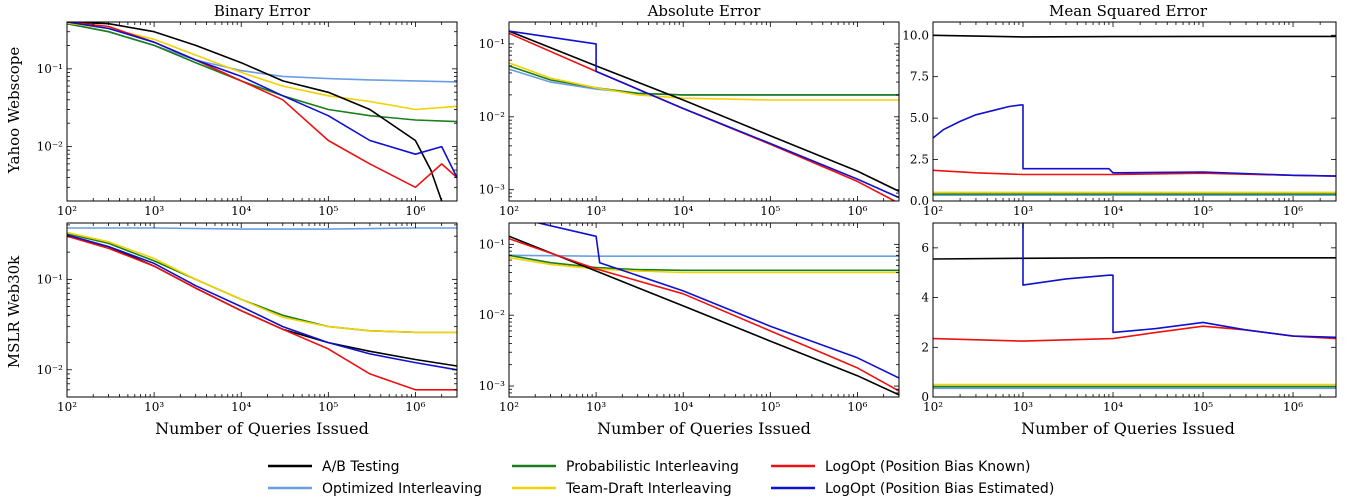 This screenshot has width=1347, height=502. I want to click on y-tick-label: 0.0, so click(919, 201).